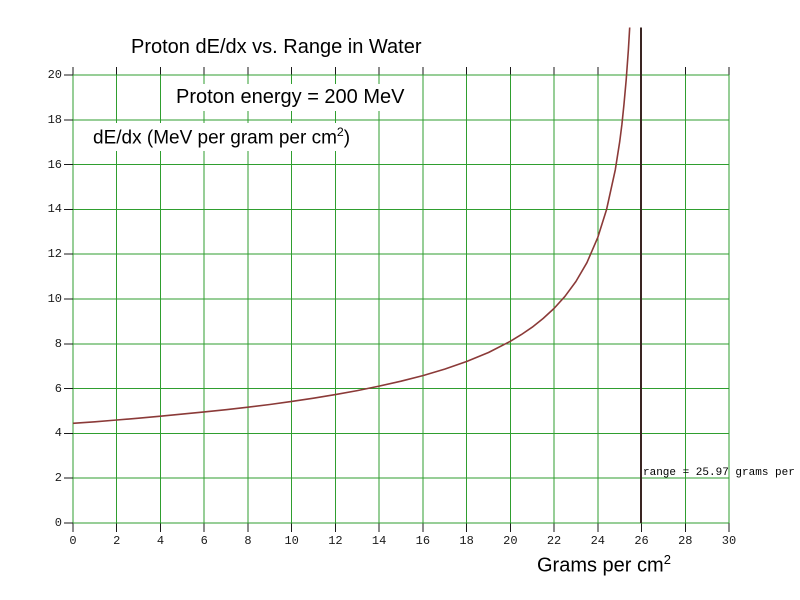 This screenshot has height=600, width=800. I want to click on y-axis-tick-label: 10, so click(54, 299).